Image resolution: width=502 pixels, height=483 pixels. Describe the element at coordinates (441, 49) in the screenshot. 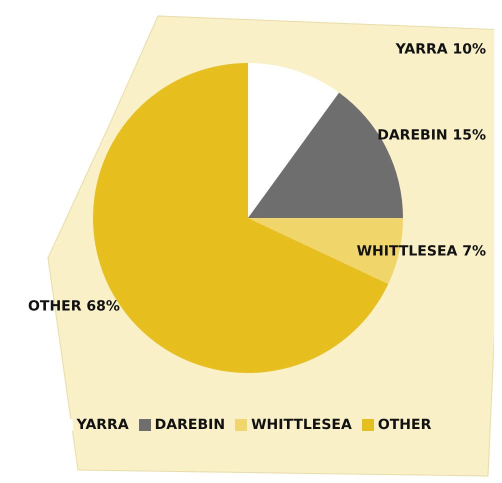

I see `category-label: YARRA 10%` at that location.